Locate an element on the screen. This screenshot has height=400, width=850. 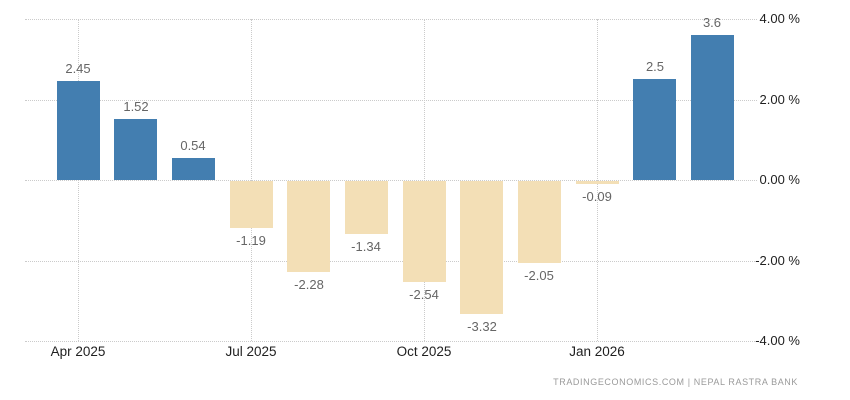
x-axis-label: Oct 2025 is located at coordinates (424, 351).